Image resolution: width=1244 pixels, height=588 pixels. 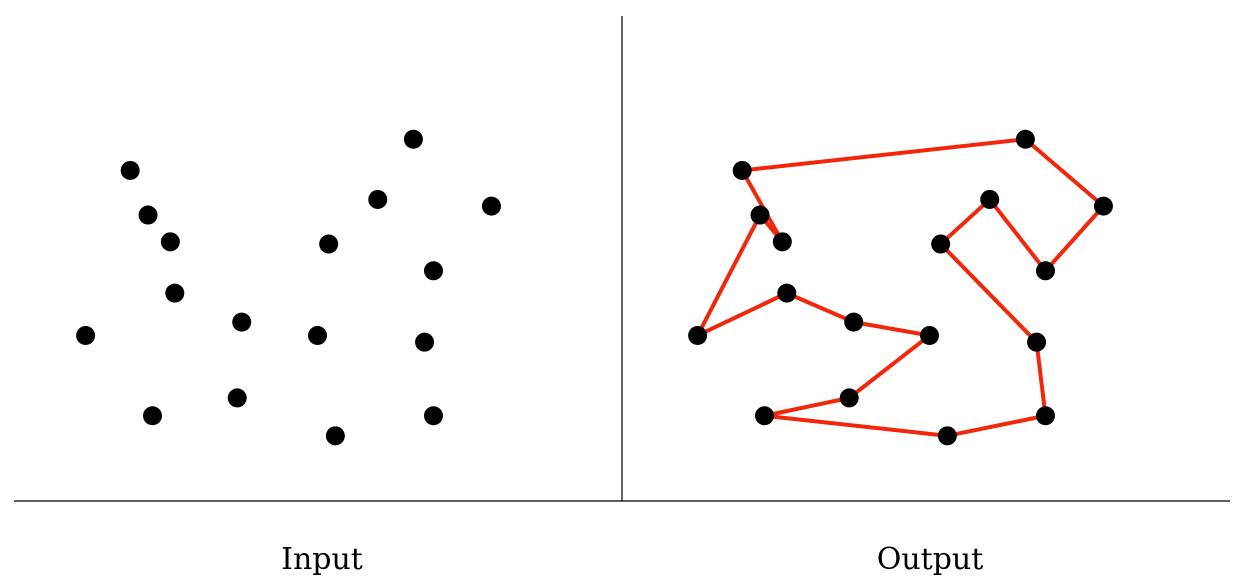 What do you see at coordinates (930, 559) in the screenshot?
I see `output-label: Output` at bounding box center [930, 559].